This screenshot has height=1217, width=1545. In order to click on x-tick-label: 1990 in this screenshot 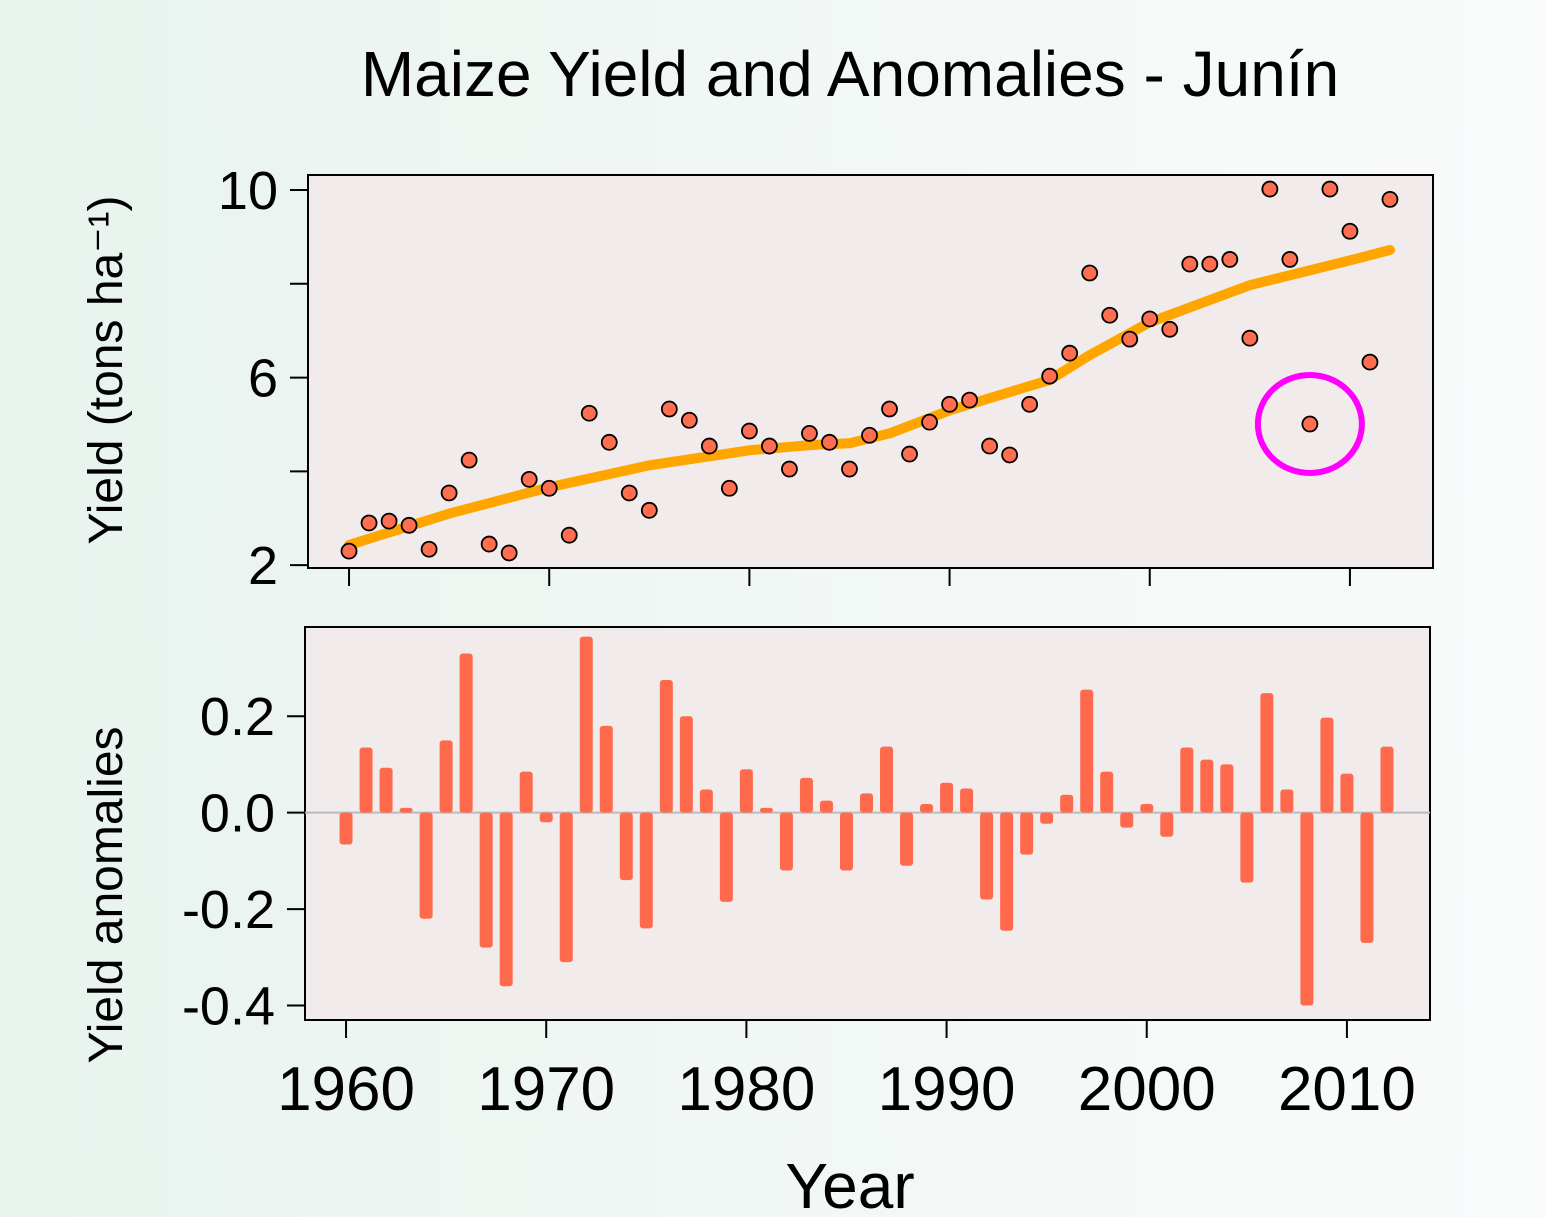, I will do `click(947, 1089)`.